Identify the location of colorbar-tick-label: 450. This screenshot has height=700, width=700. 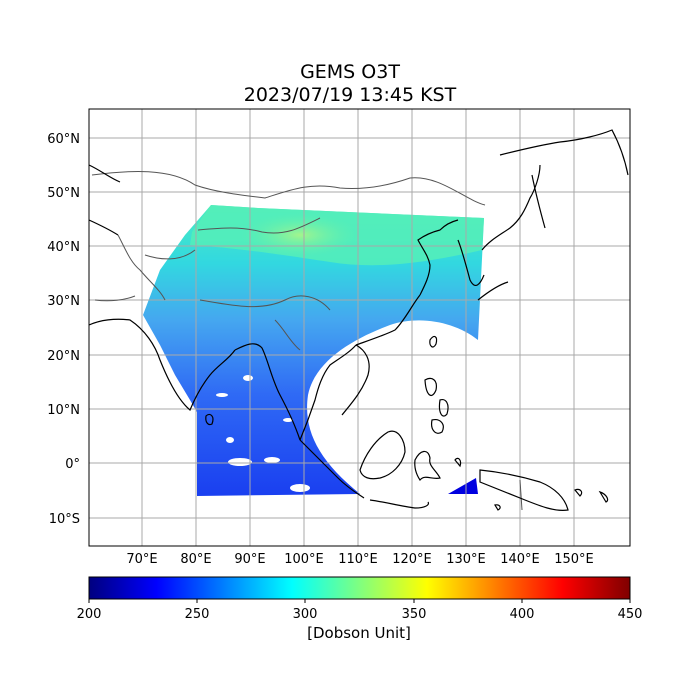
(630, 614).